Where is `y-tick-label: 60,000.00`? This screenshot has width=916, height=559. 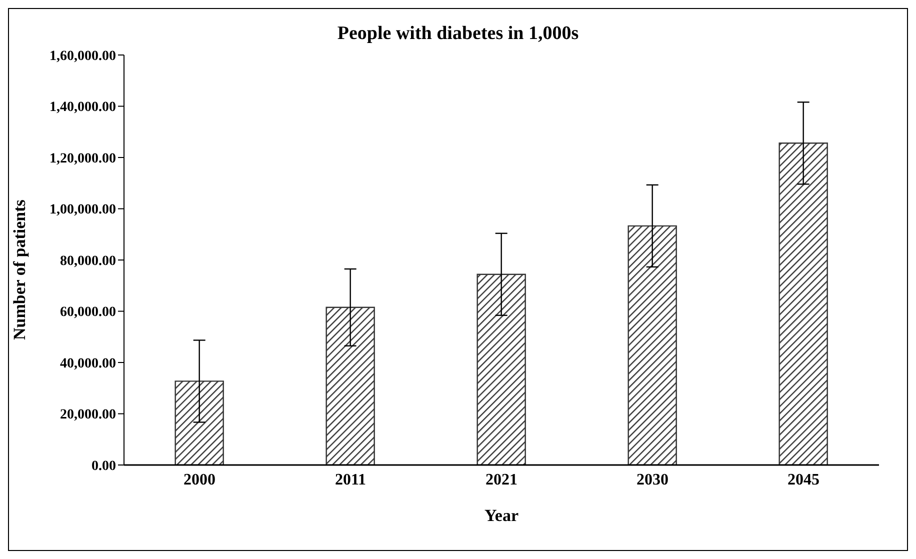 y-tick-label: 60,000.00 is located at coordinates (88, 312).